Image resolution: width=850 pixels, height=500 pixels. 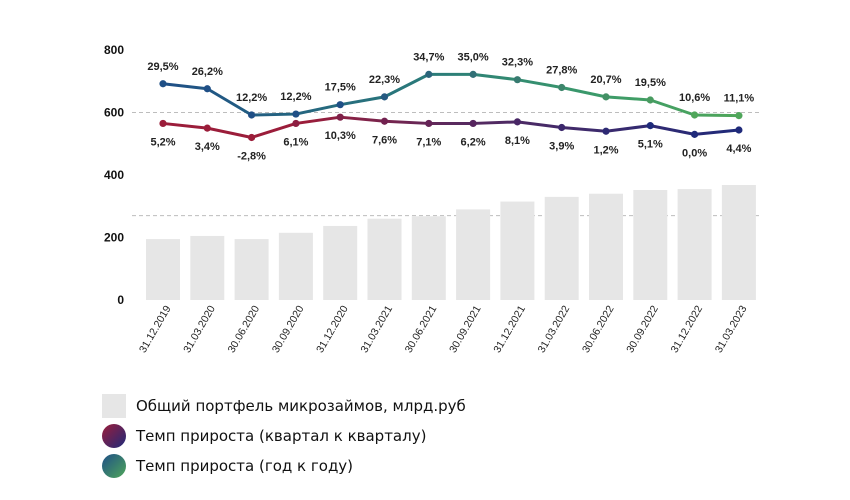 What do you see at coordinates (650, 145) in the screenshot?
I see `qoq-data-label: 5,1%` at bounding box center [650, 145].